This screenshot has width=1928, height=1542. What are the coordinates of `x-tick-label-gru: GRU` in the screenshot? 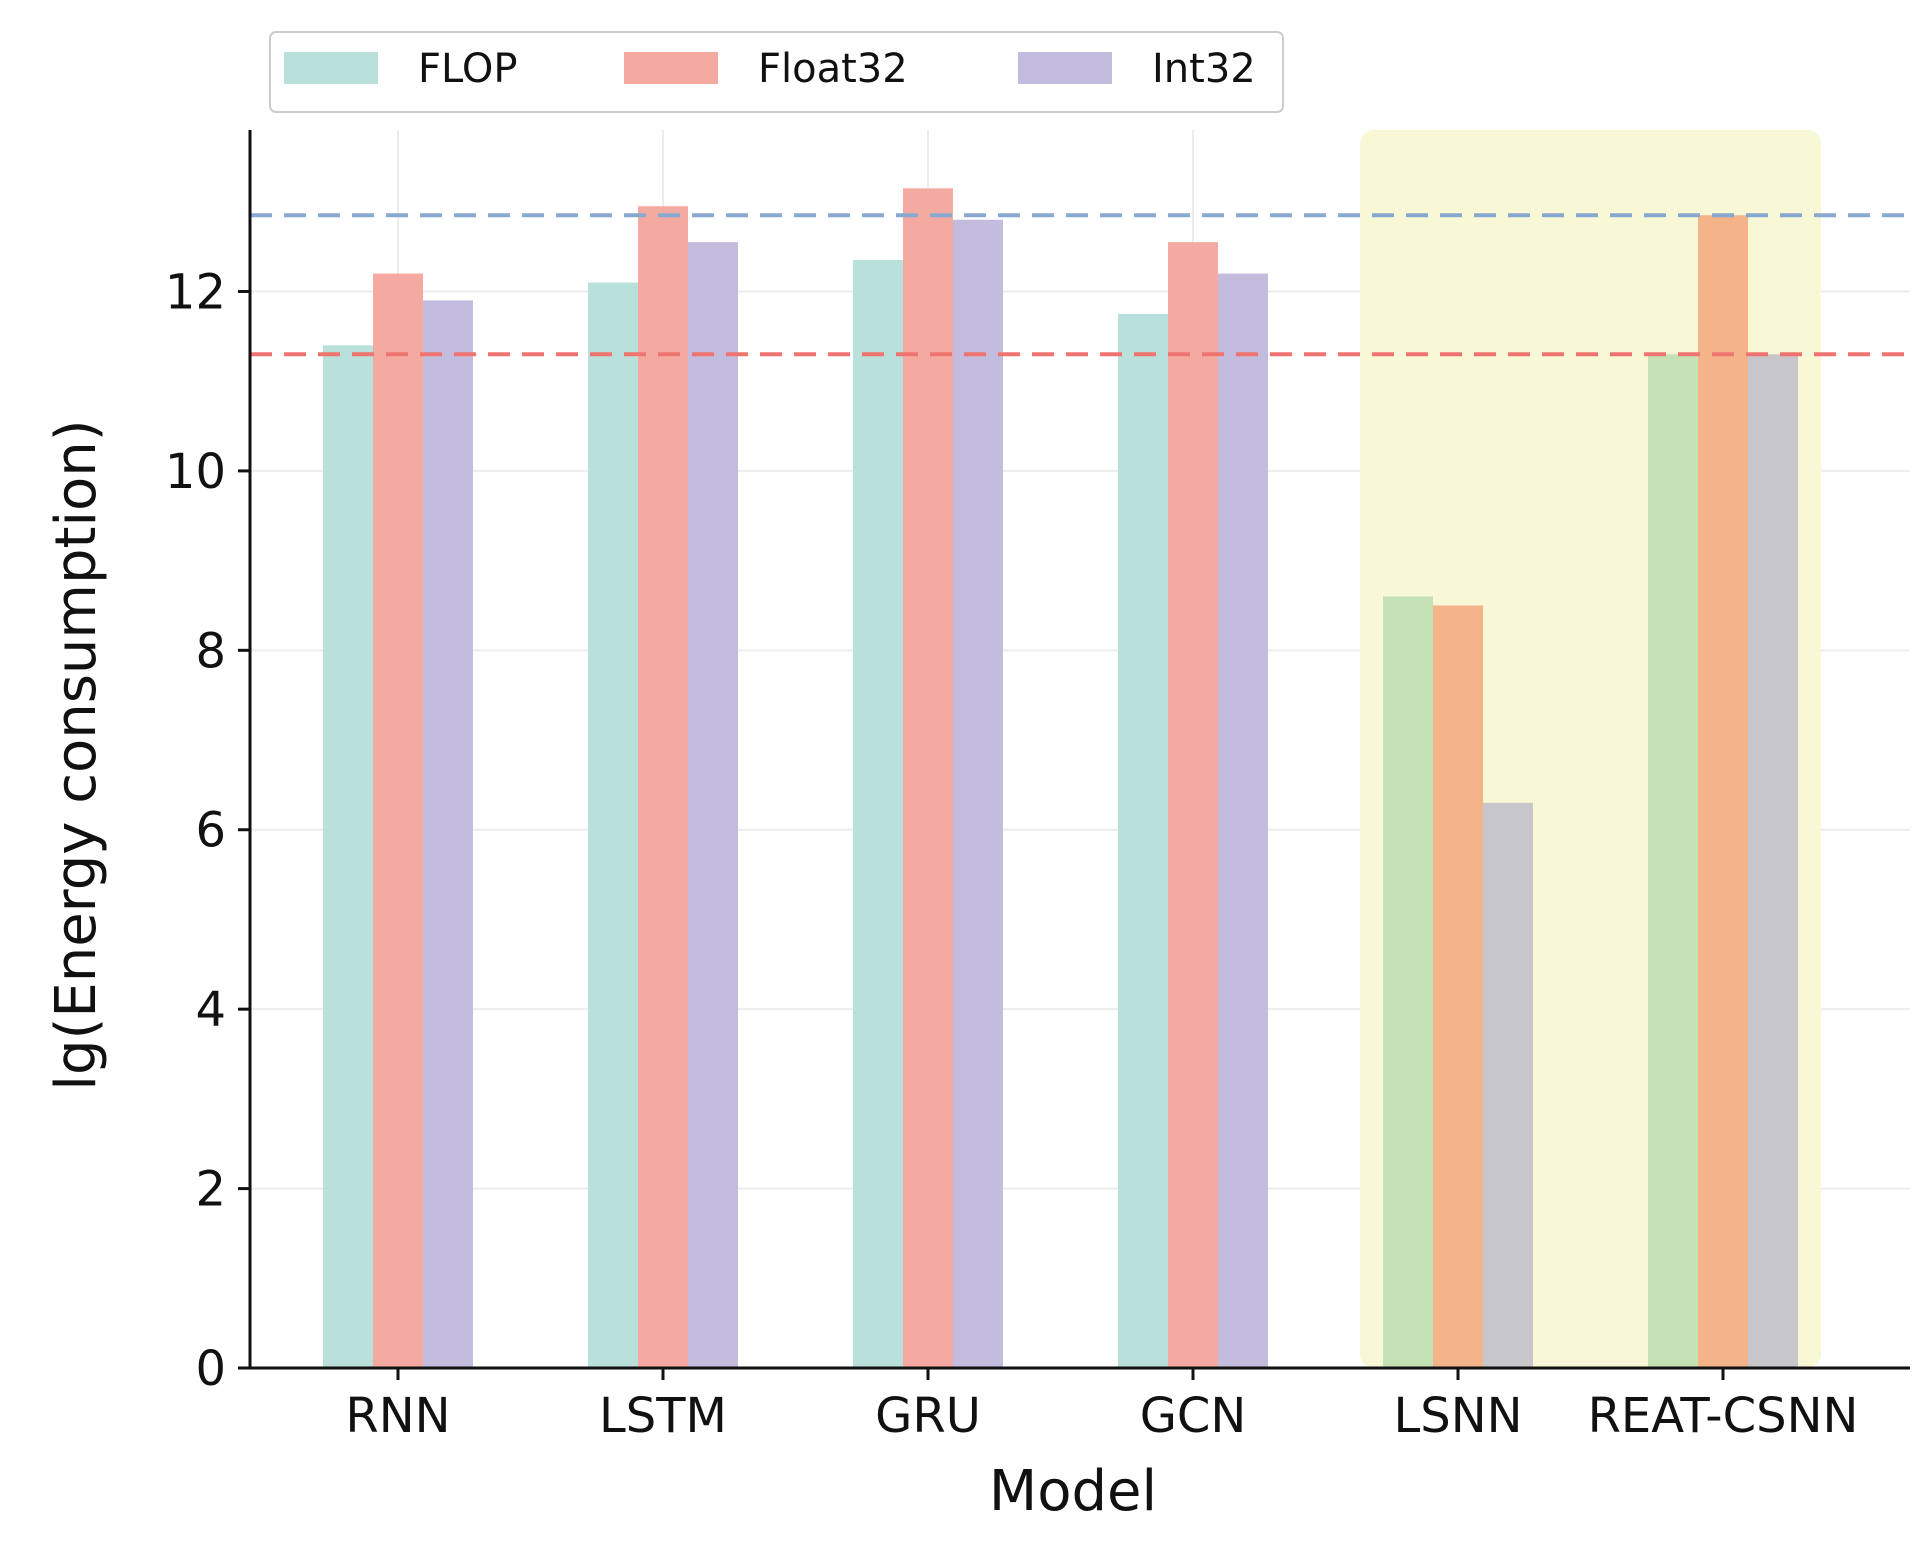 It's located at (928, 1416).